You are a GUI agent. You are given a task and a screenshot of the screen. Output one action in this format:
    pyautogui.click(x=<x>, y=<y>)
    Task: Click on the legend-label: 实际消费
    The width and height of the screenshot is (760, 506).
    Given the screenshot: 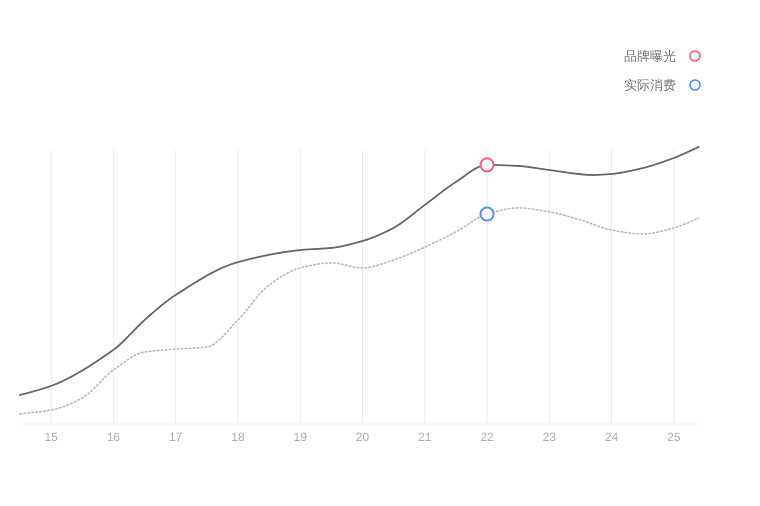 What is the action you would take?
    pyautogui.click(x=650, y=85)
    